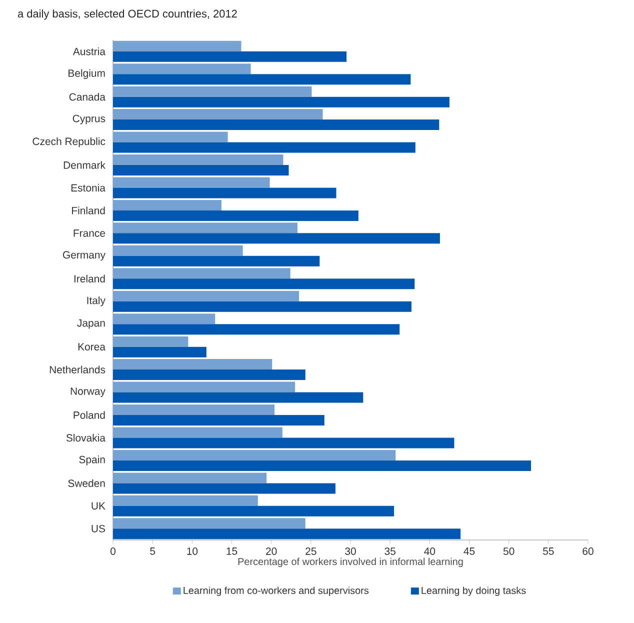  I want to click on x-tick-label: 10, so click(192, 551).